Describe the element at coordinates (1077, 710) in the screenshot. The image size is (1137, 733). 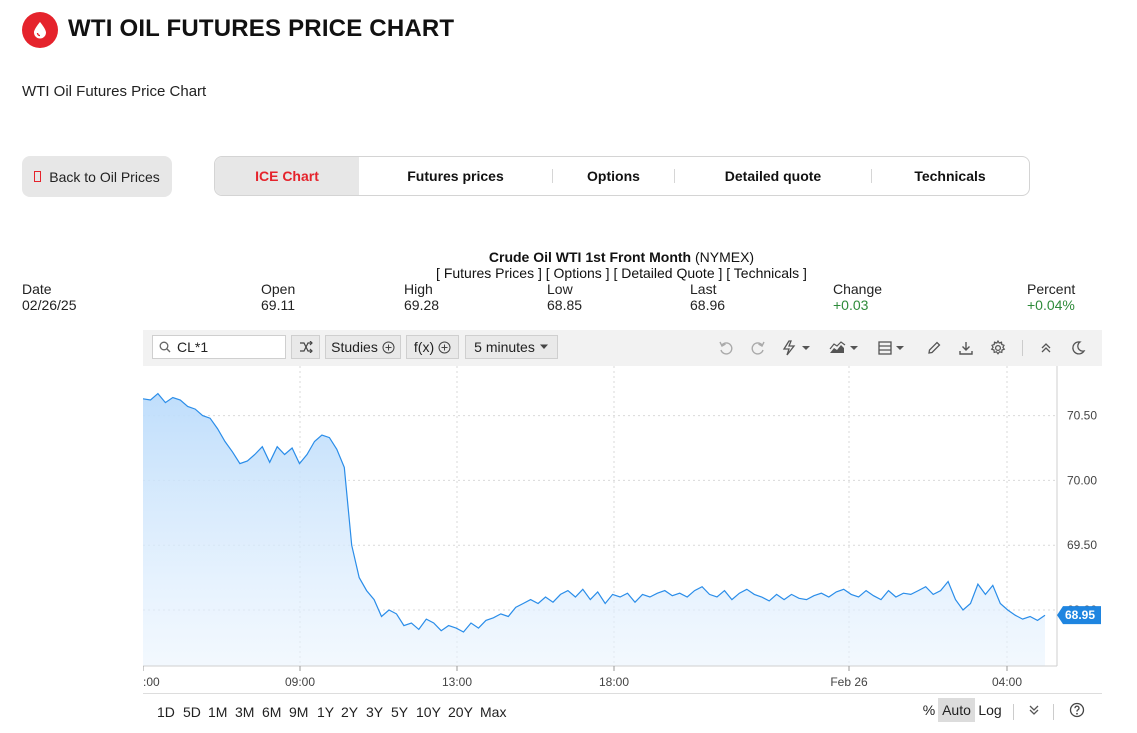
I see `help-icon` at that location.